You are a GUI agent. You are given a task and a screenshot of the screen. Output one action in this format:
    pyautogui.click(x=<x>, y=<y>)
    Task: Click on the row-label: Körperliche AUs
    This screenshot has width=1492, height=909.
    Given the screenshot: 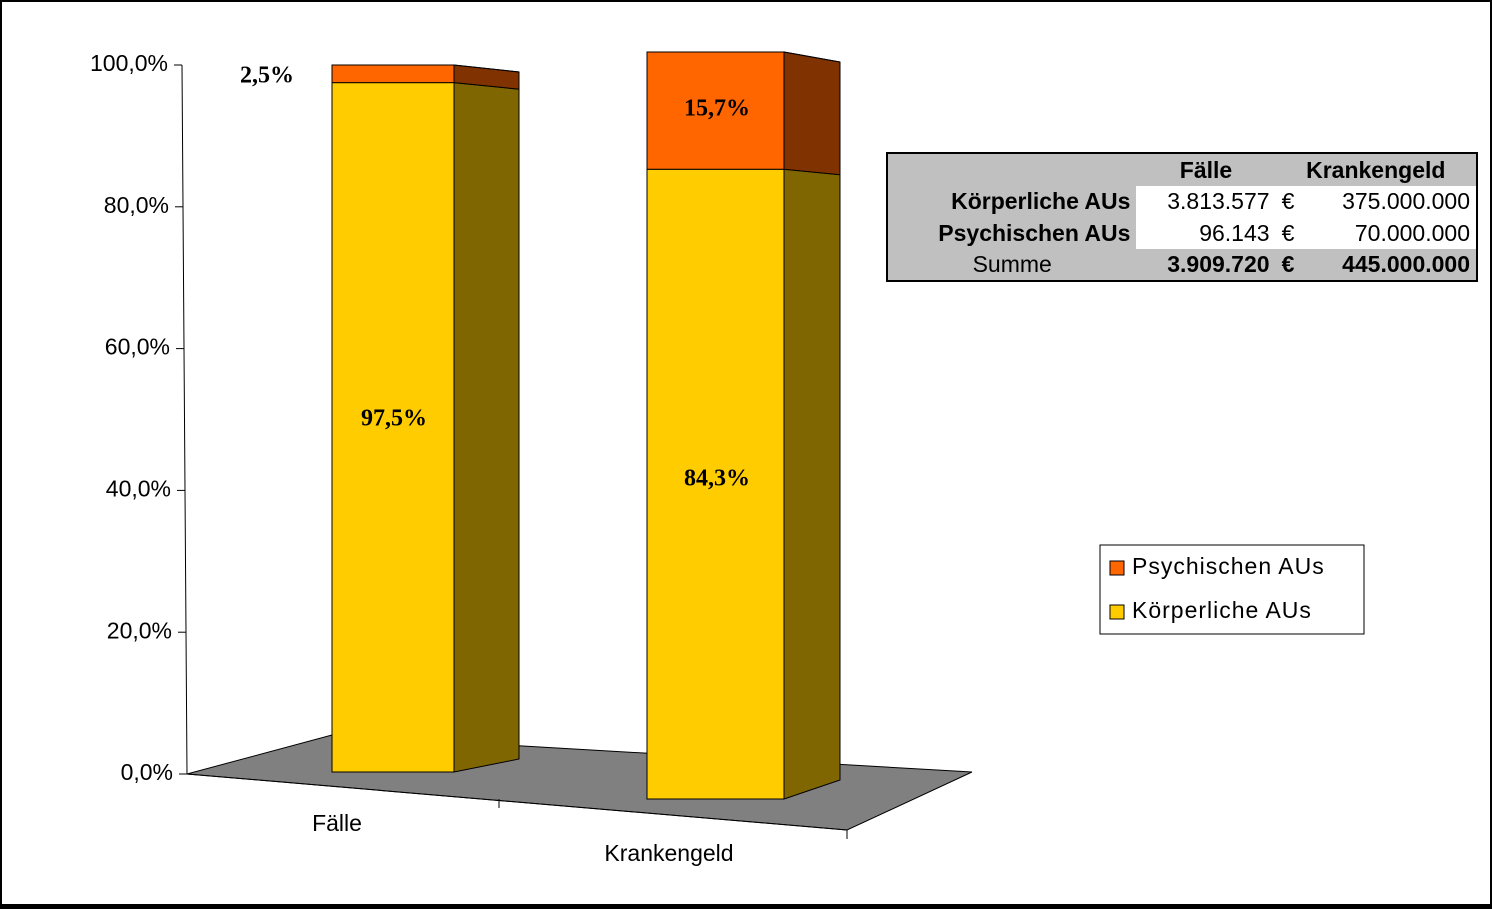 What is the action you would take?
    pyautogui.click(x=1041, y=201)
    